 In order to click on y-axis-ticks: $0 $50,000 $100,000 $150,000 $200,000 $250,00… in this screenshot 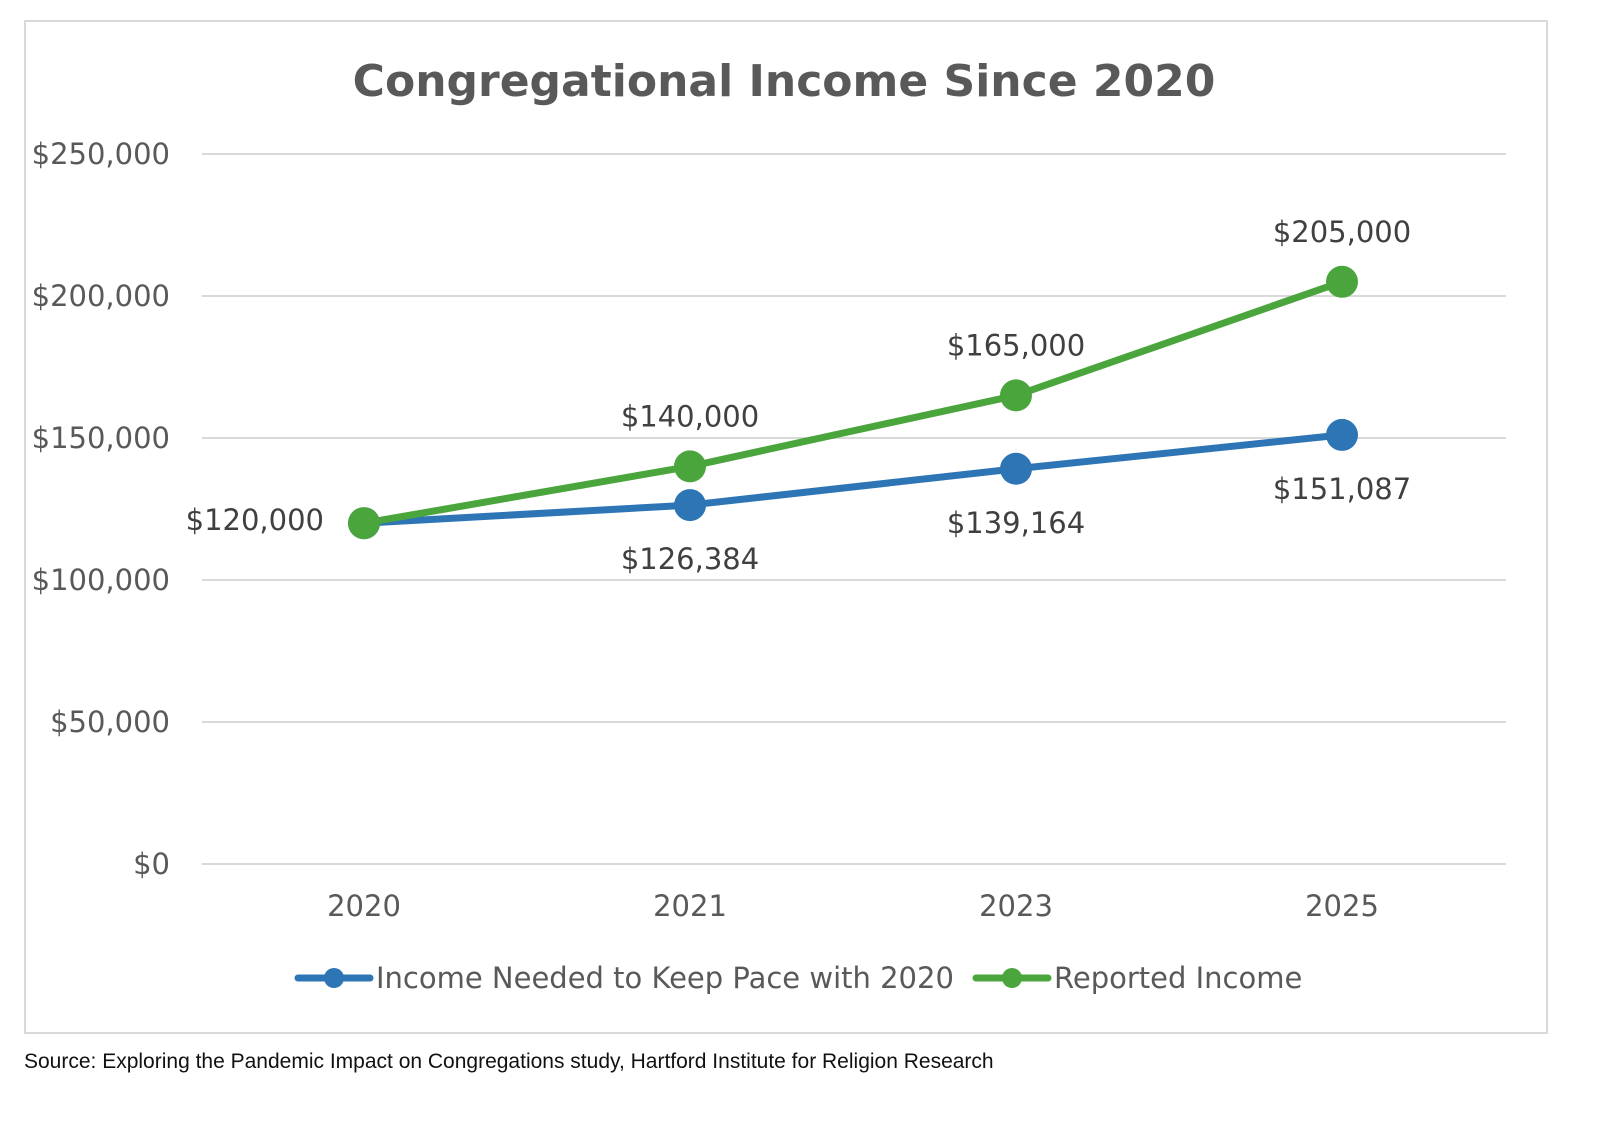, I will do `click(101, 509)`.